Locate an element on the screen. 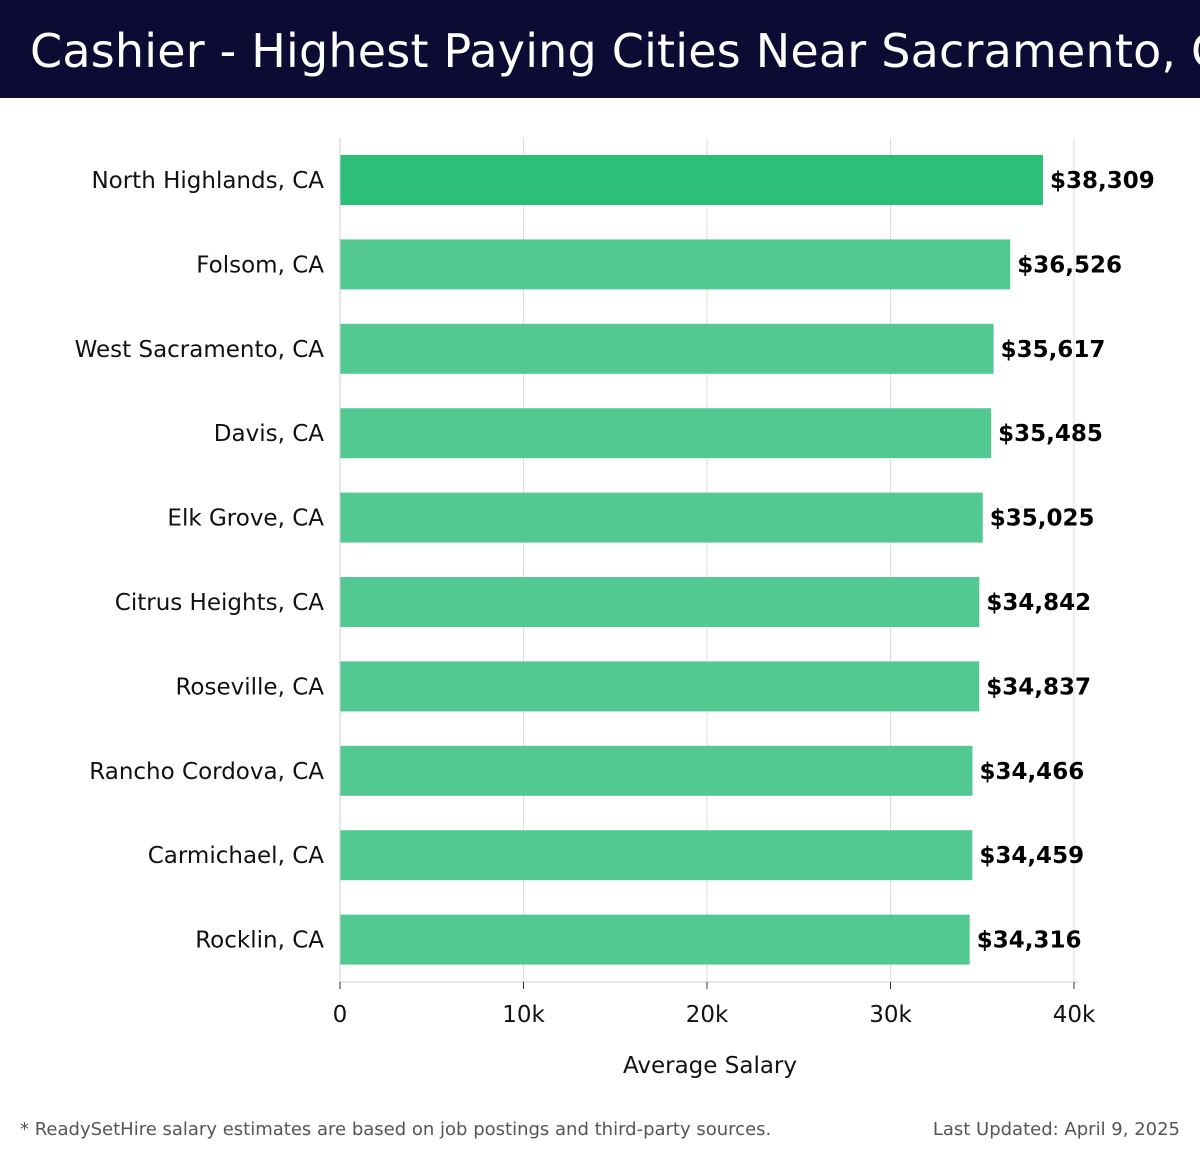  category-label: West Sacramento, CA is located at coordinates (200, 350).